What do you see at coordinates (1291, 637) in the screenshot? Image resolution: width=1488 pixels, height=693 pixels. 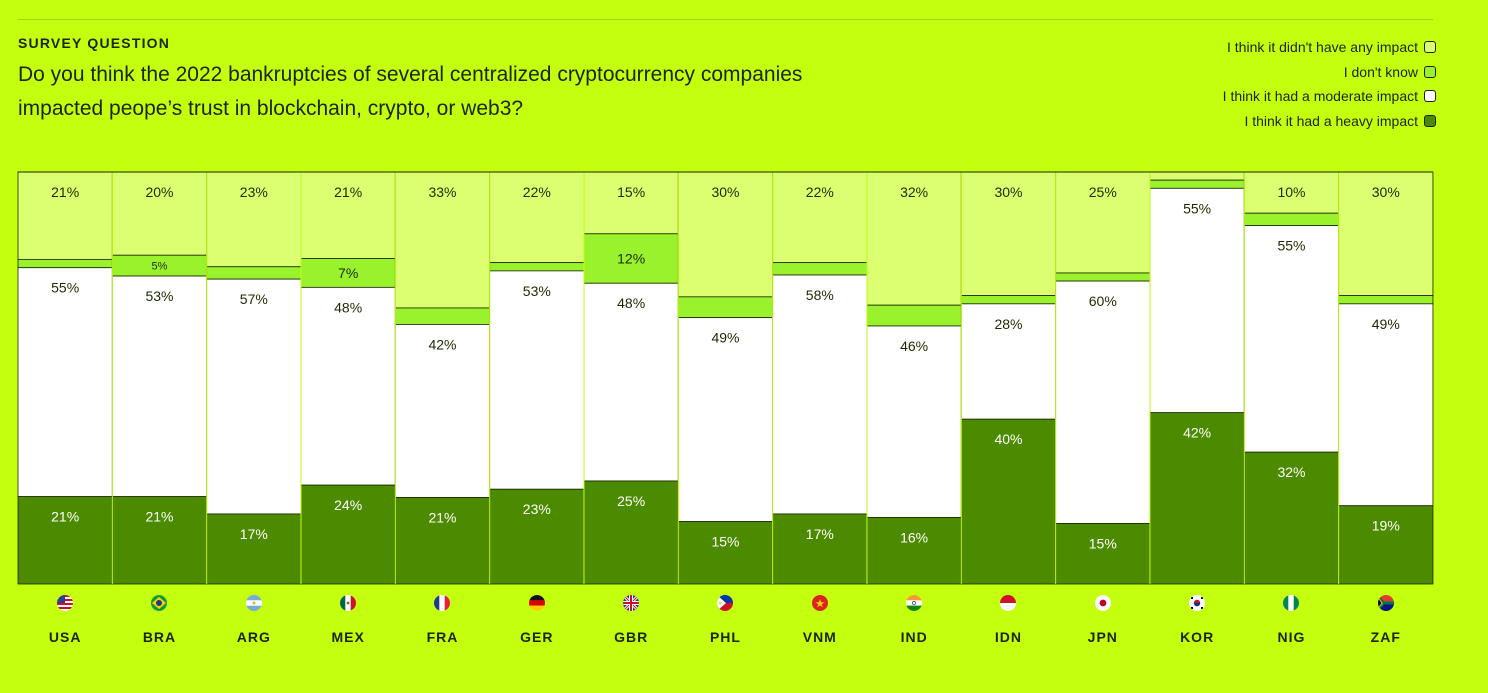 I see `country-label-nig: NIG` at bounding box center [1291, 637].